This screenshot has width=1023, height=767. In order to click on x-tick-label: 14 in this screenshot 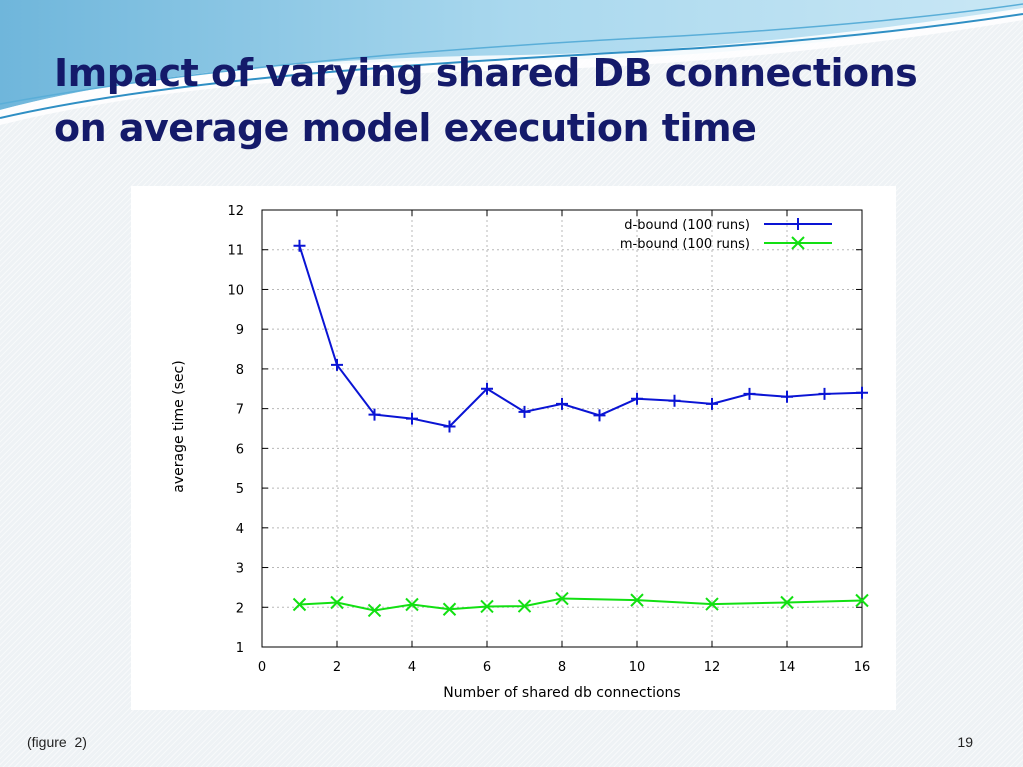, I will do `click(787, 667)`.